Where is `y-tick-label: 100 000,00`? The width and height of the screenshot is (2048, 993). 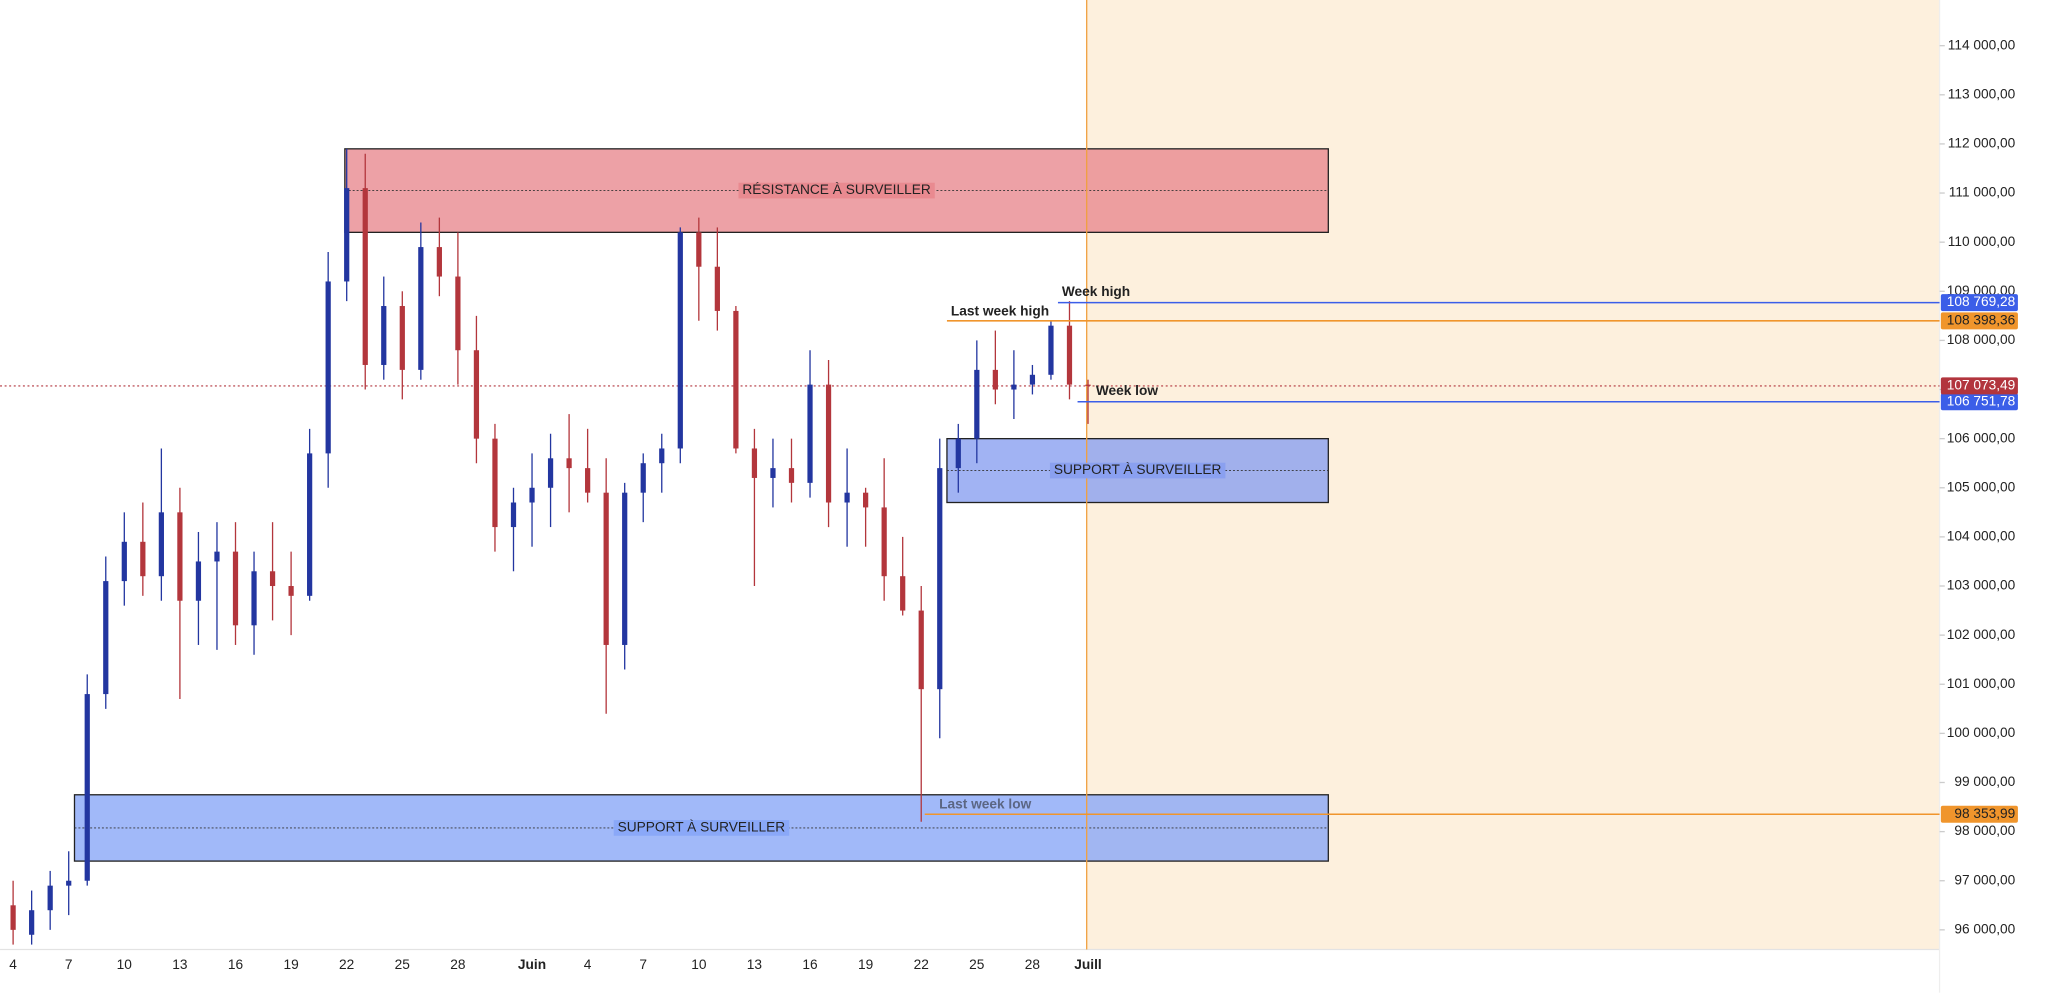 y-tick-label: 100 000,00 is located at coordinates (1981, 732).